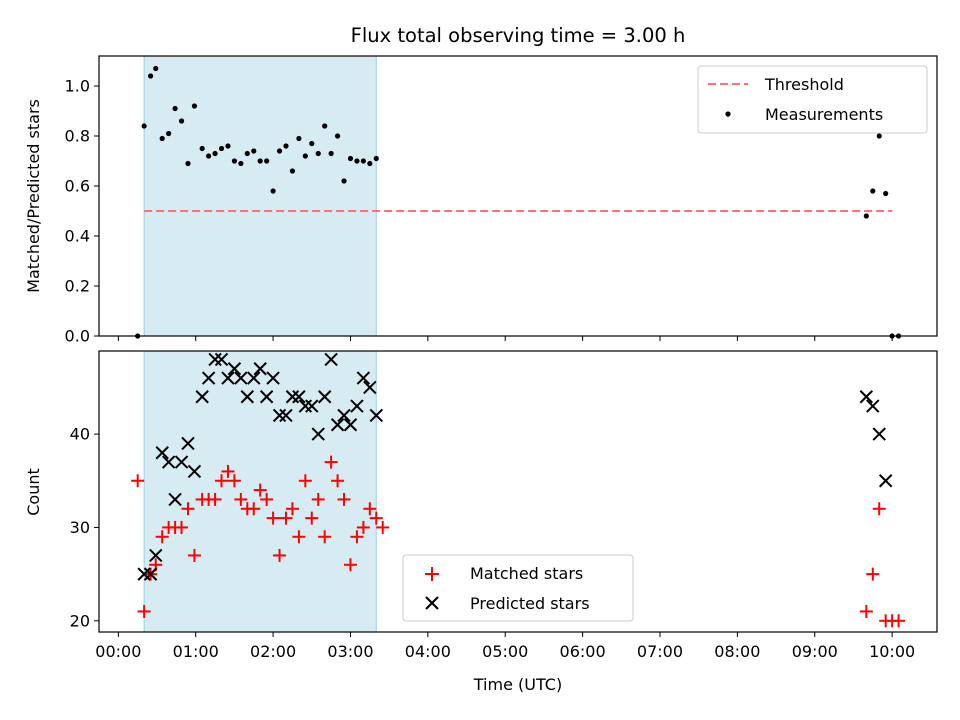 This screenshot has height=720, width=960. I want to click on bottom-y-axis-ticks: 20 30 40, so click(84, 527).